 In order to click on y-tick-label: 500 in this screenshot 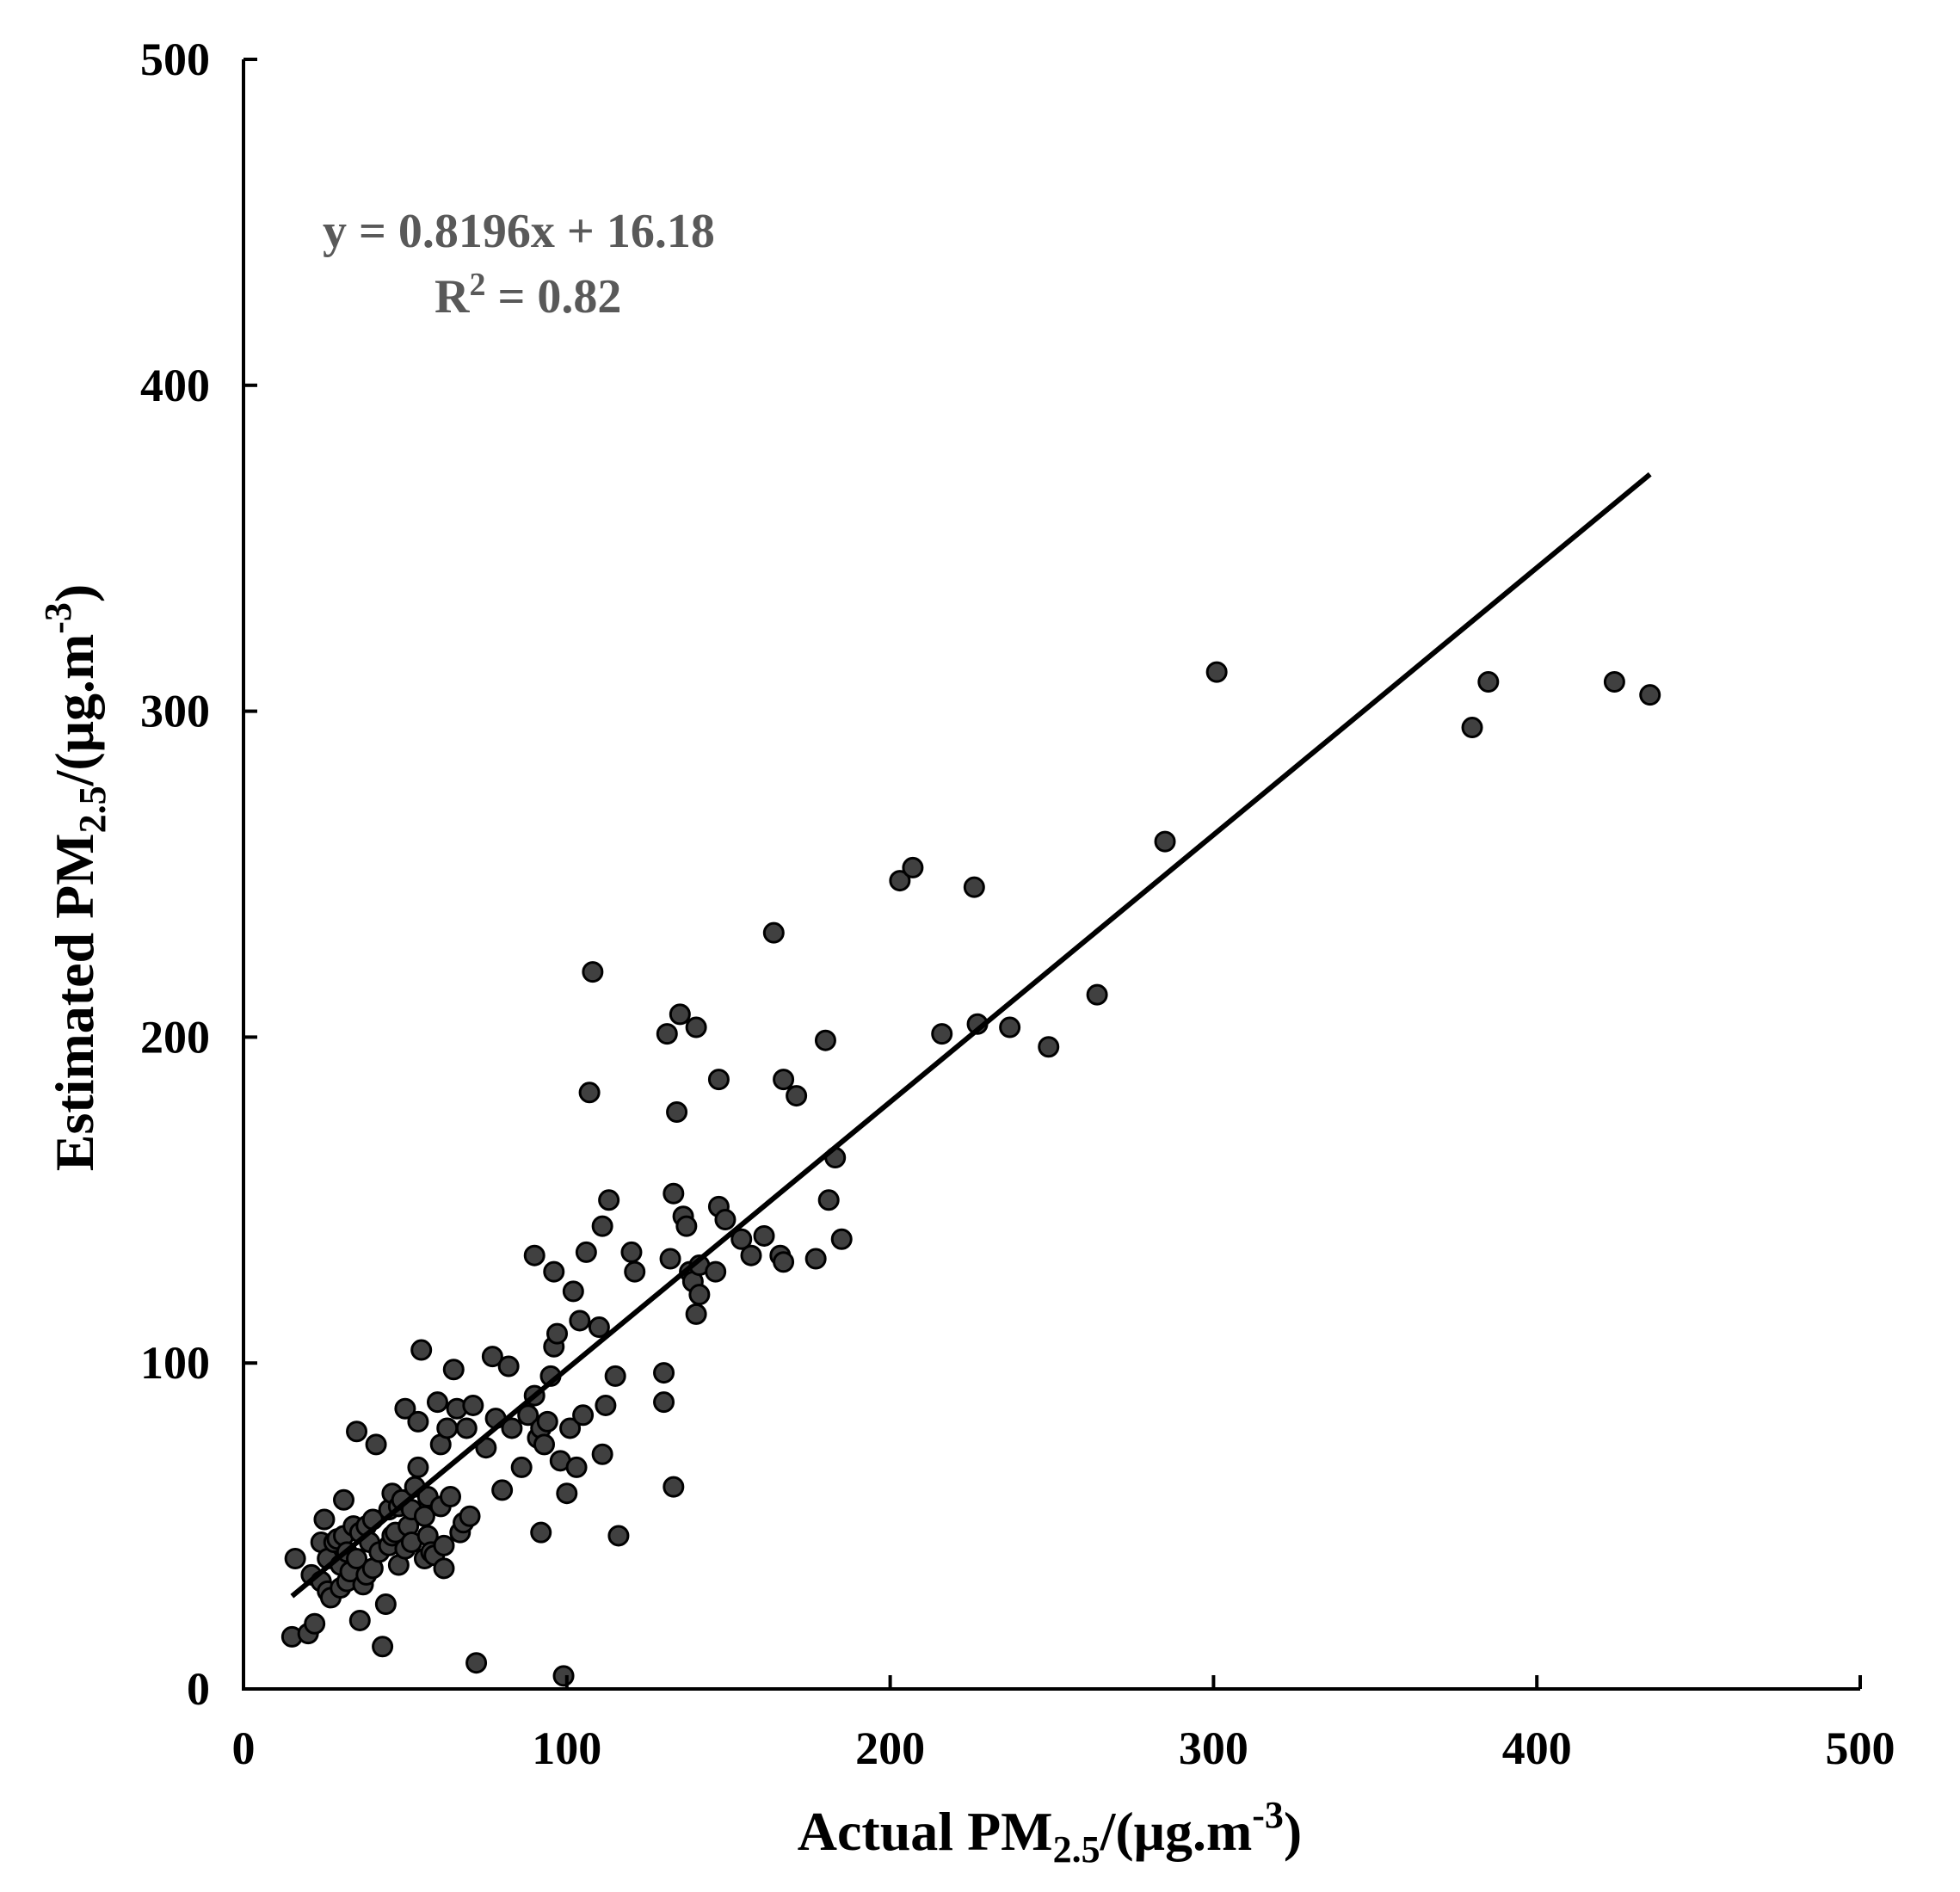, I will do `click(175, 59)`.